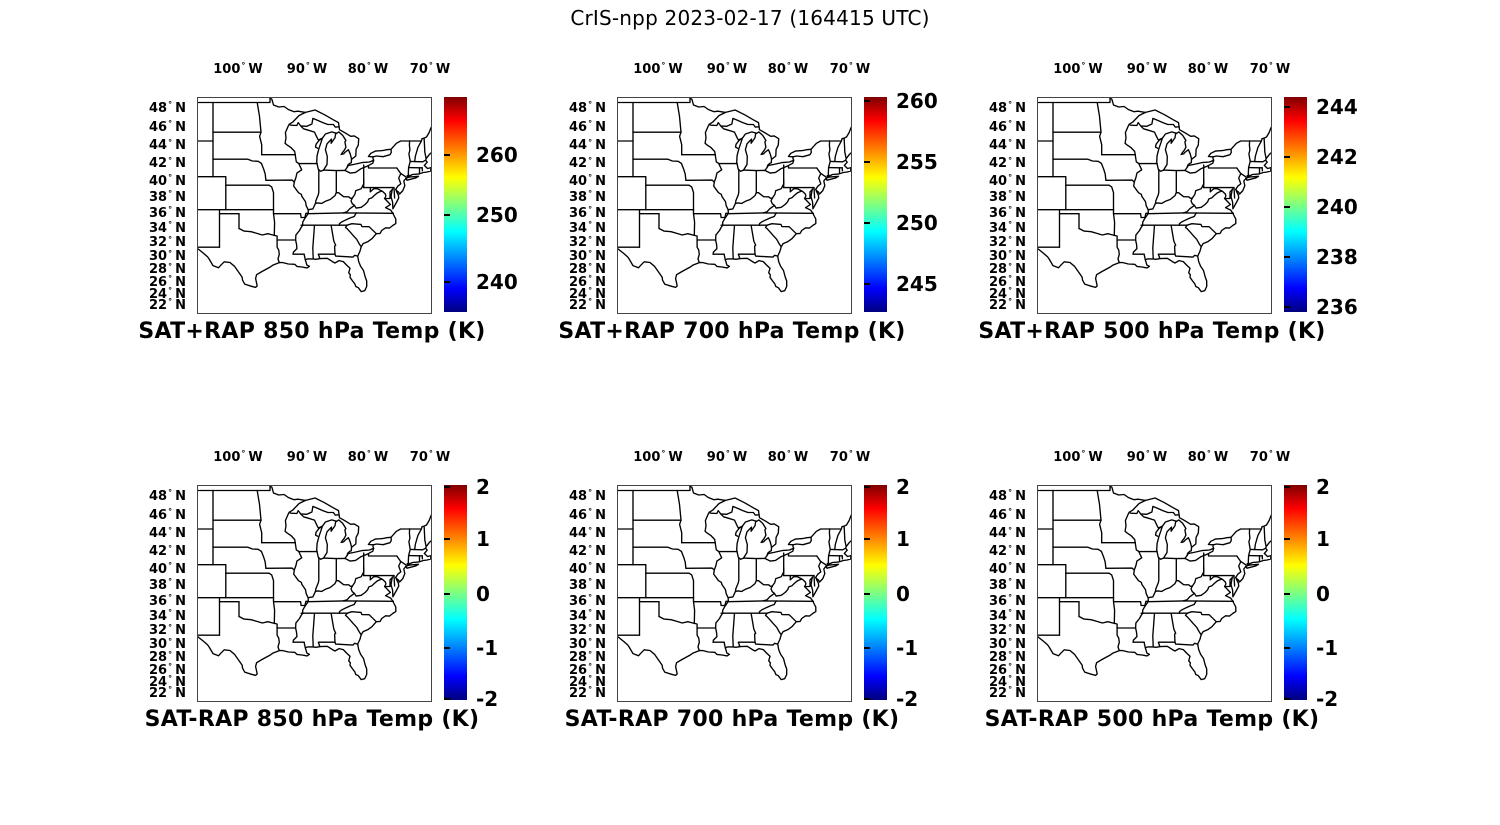 Image resolution: width=1500 pixels, height=825 pixels. I want to click on panel-title: SAT+RAP 700 hPa Temp (K), so click(732, 331).